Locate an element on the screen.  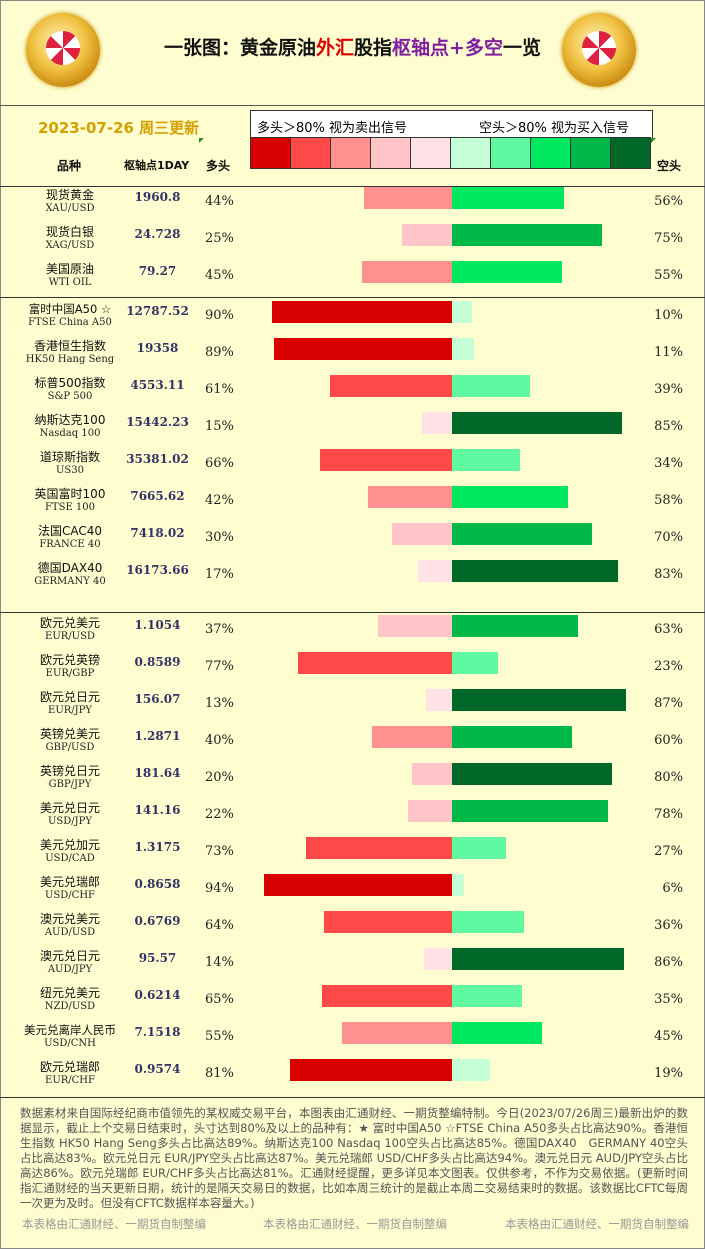
instrument-name: 现货黄金 is located at coordinates (69, 195).